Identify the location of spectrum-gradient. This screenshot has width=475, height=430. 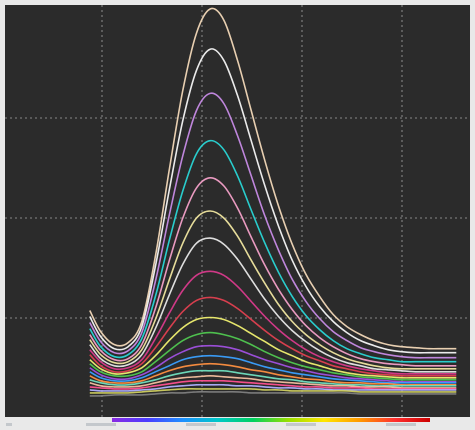
(271, 420).